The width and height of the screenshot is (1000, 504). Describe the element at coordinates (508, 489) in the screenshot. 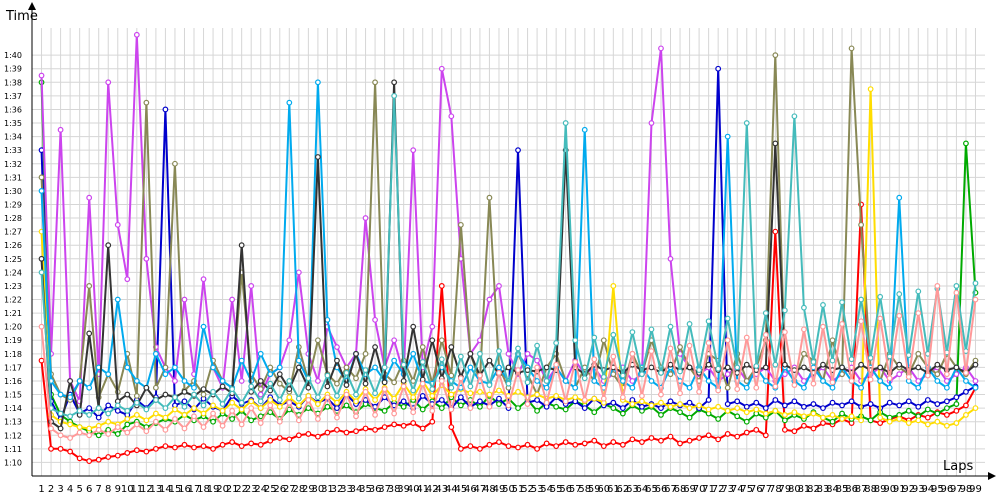

I see `x-tick-label: 50` at that location.